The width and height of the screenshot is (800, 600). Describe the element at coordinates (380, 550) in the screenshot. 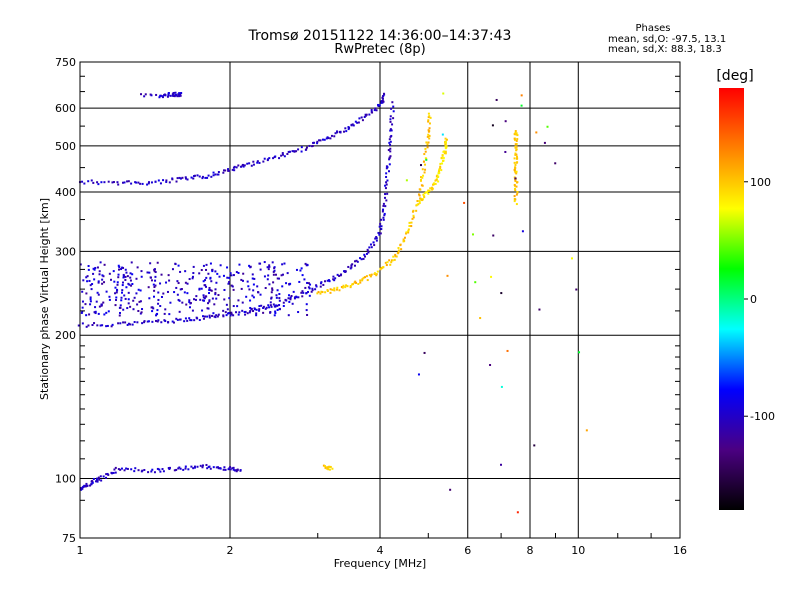

I see `x-tick-label: 4` at that location.